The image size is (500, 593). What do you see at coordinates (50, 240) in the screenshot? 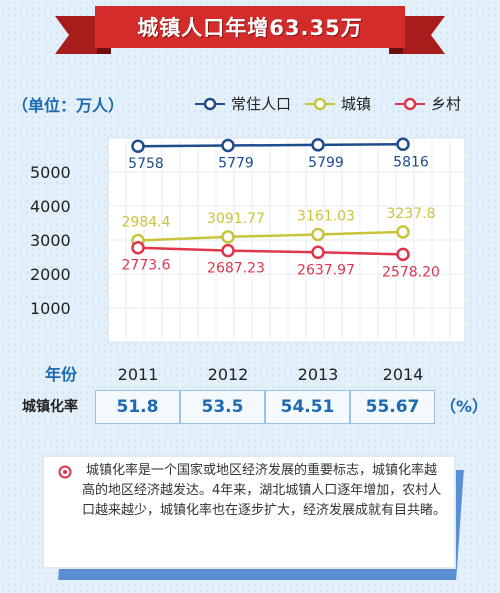
I see `y-tick-label: 3000` at bounding box center [50, 240].